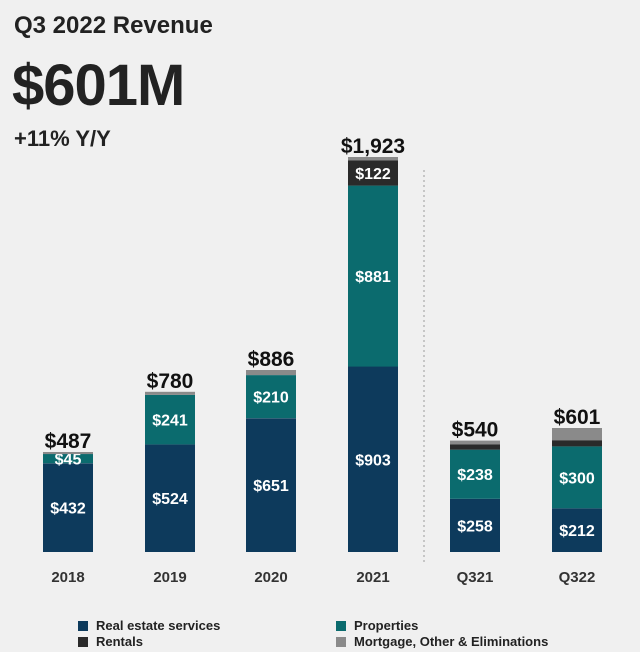 This screenshot has width=640, height=652. I want to click on legend-label: Real estate services, so click(158, 625).